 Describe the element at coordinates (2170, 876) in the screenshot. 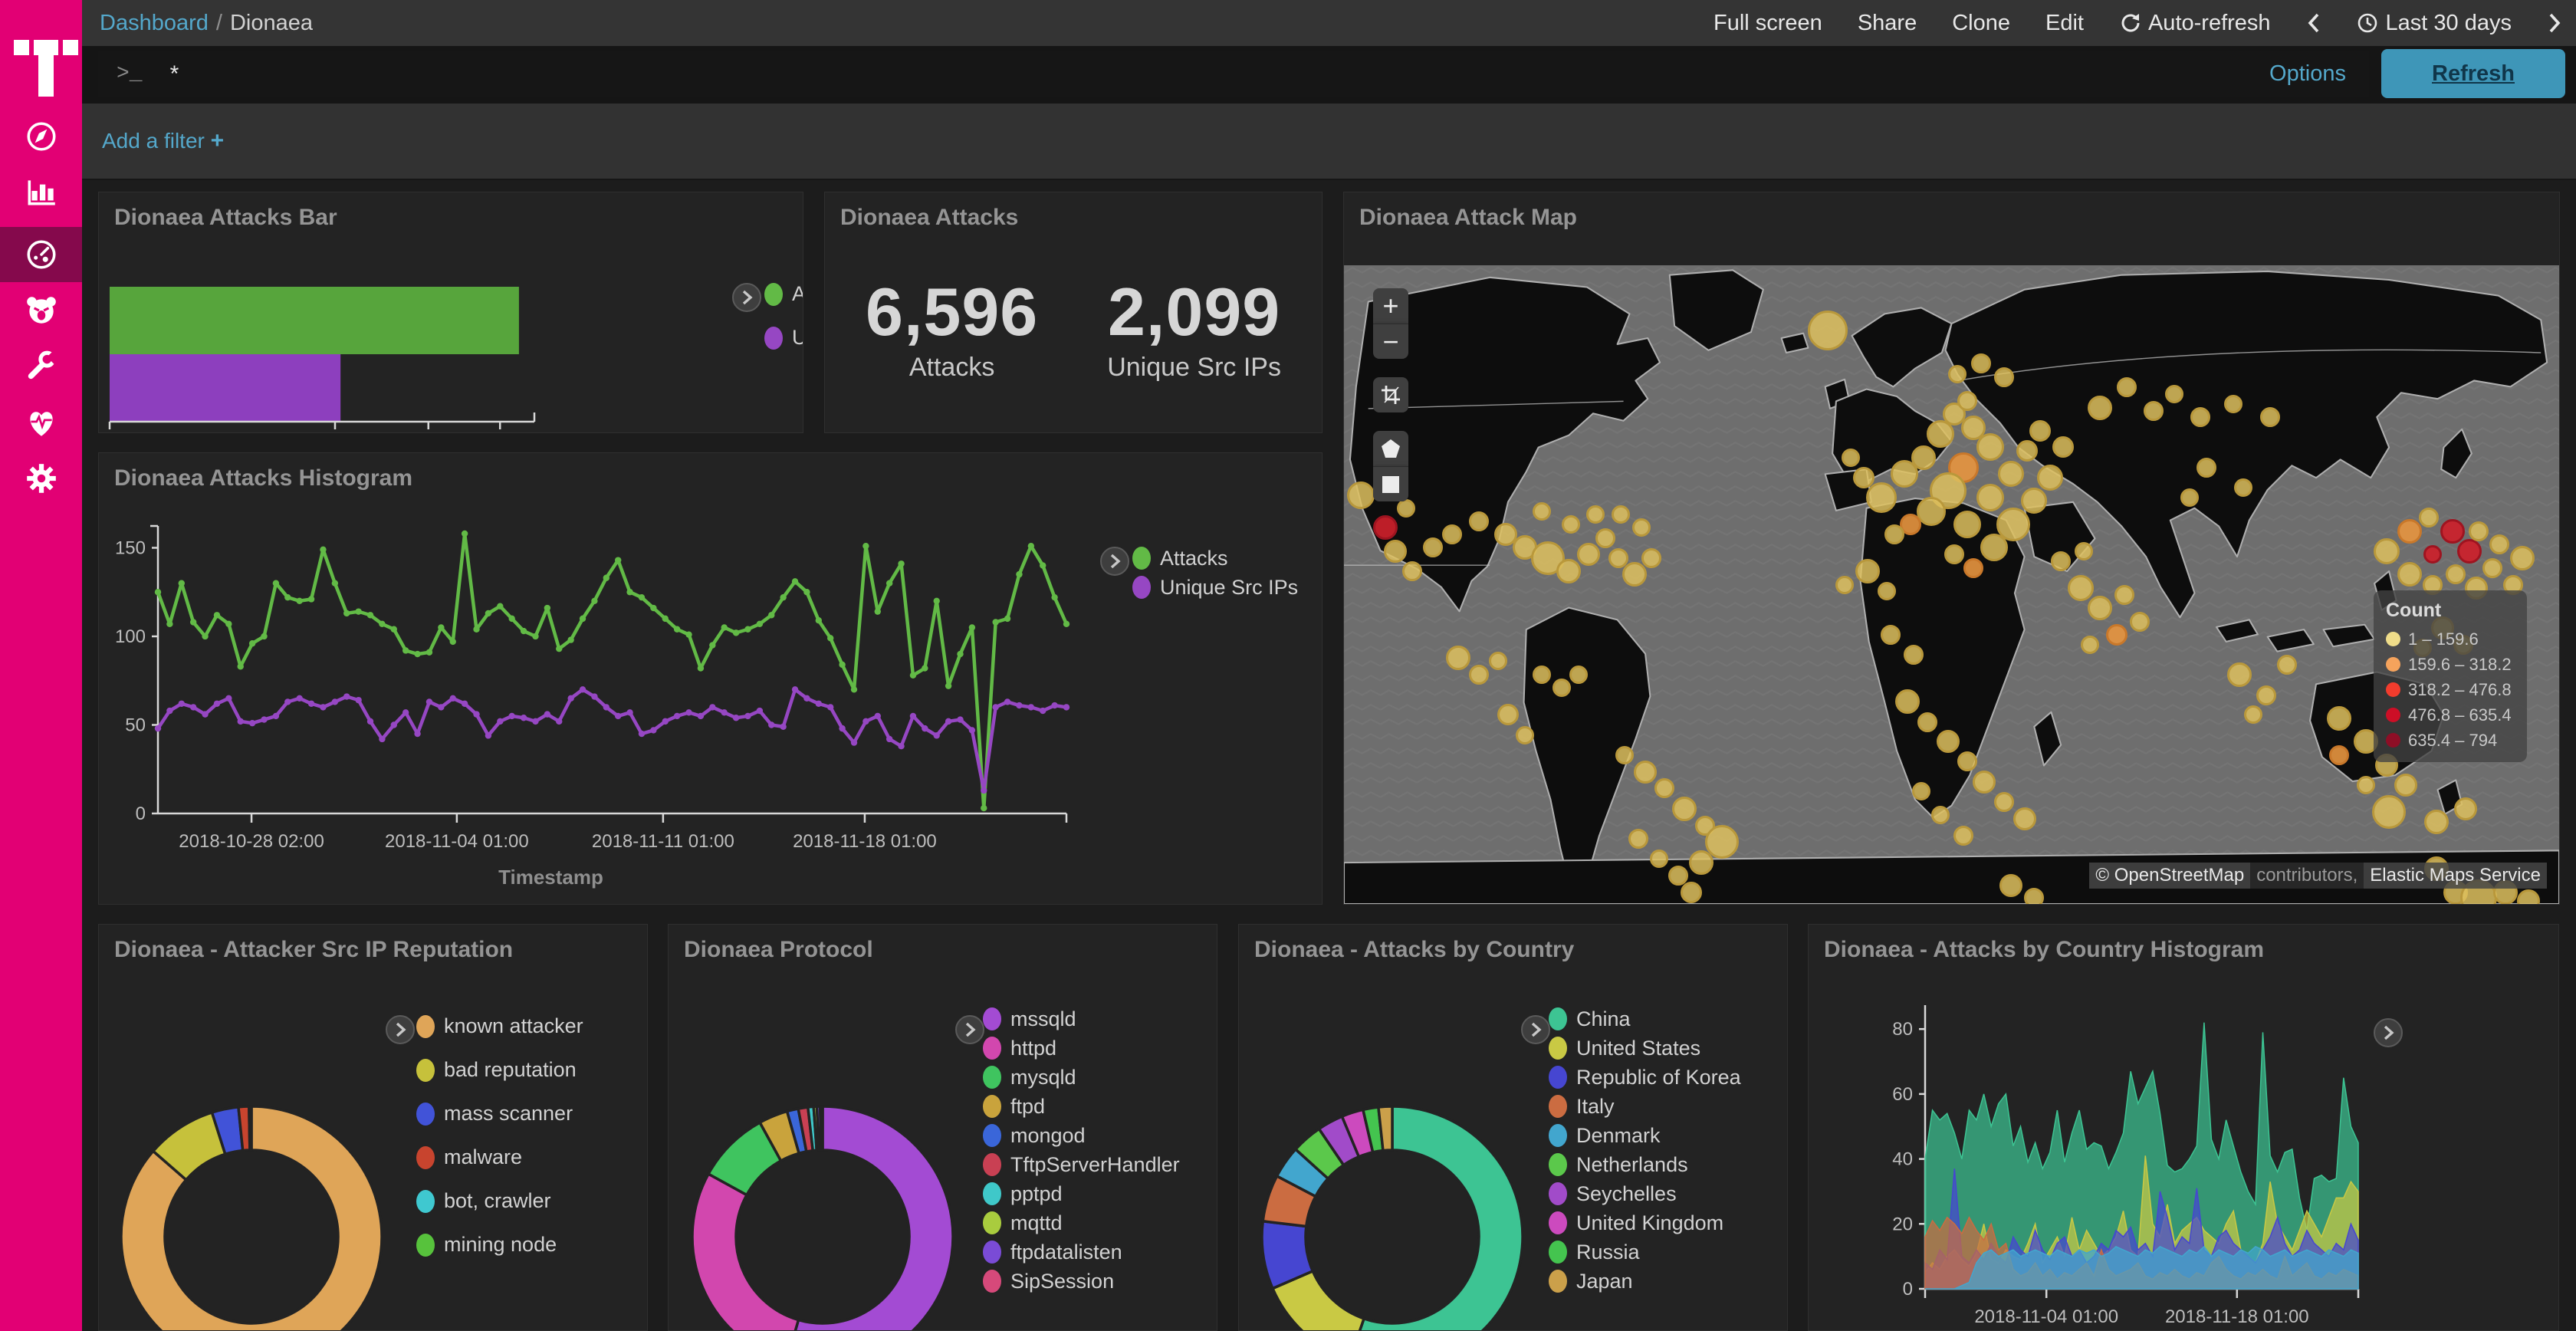

I see `osm-attribution-link: © OpenStreetMap` at that location.